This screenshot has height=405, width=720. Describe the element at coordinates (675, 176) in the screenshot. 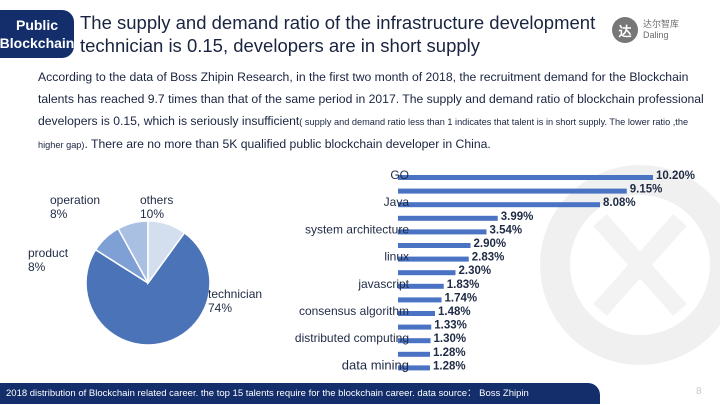

I see `bar-value-label-0: 10.20%` at that location.